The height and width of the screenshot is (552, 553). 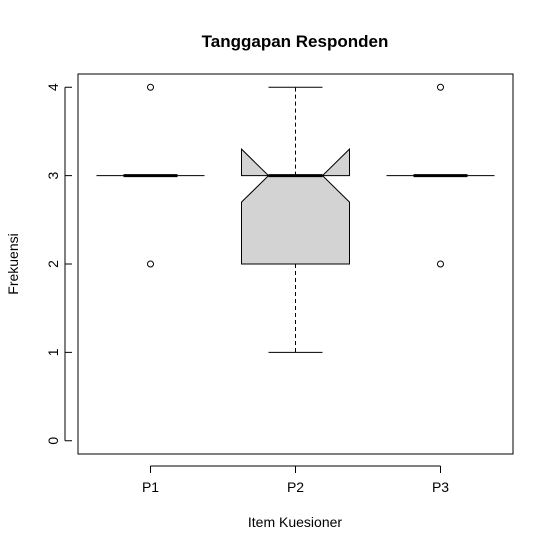 What do you see at coordinates (53, 264) in the screenshot?
I see `y-tick-label: 2` at bounding box center [53, 264].